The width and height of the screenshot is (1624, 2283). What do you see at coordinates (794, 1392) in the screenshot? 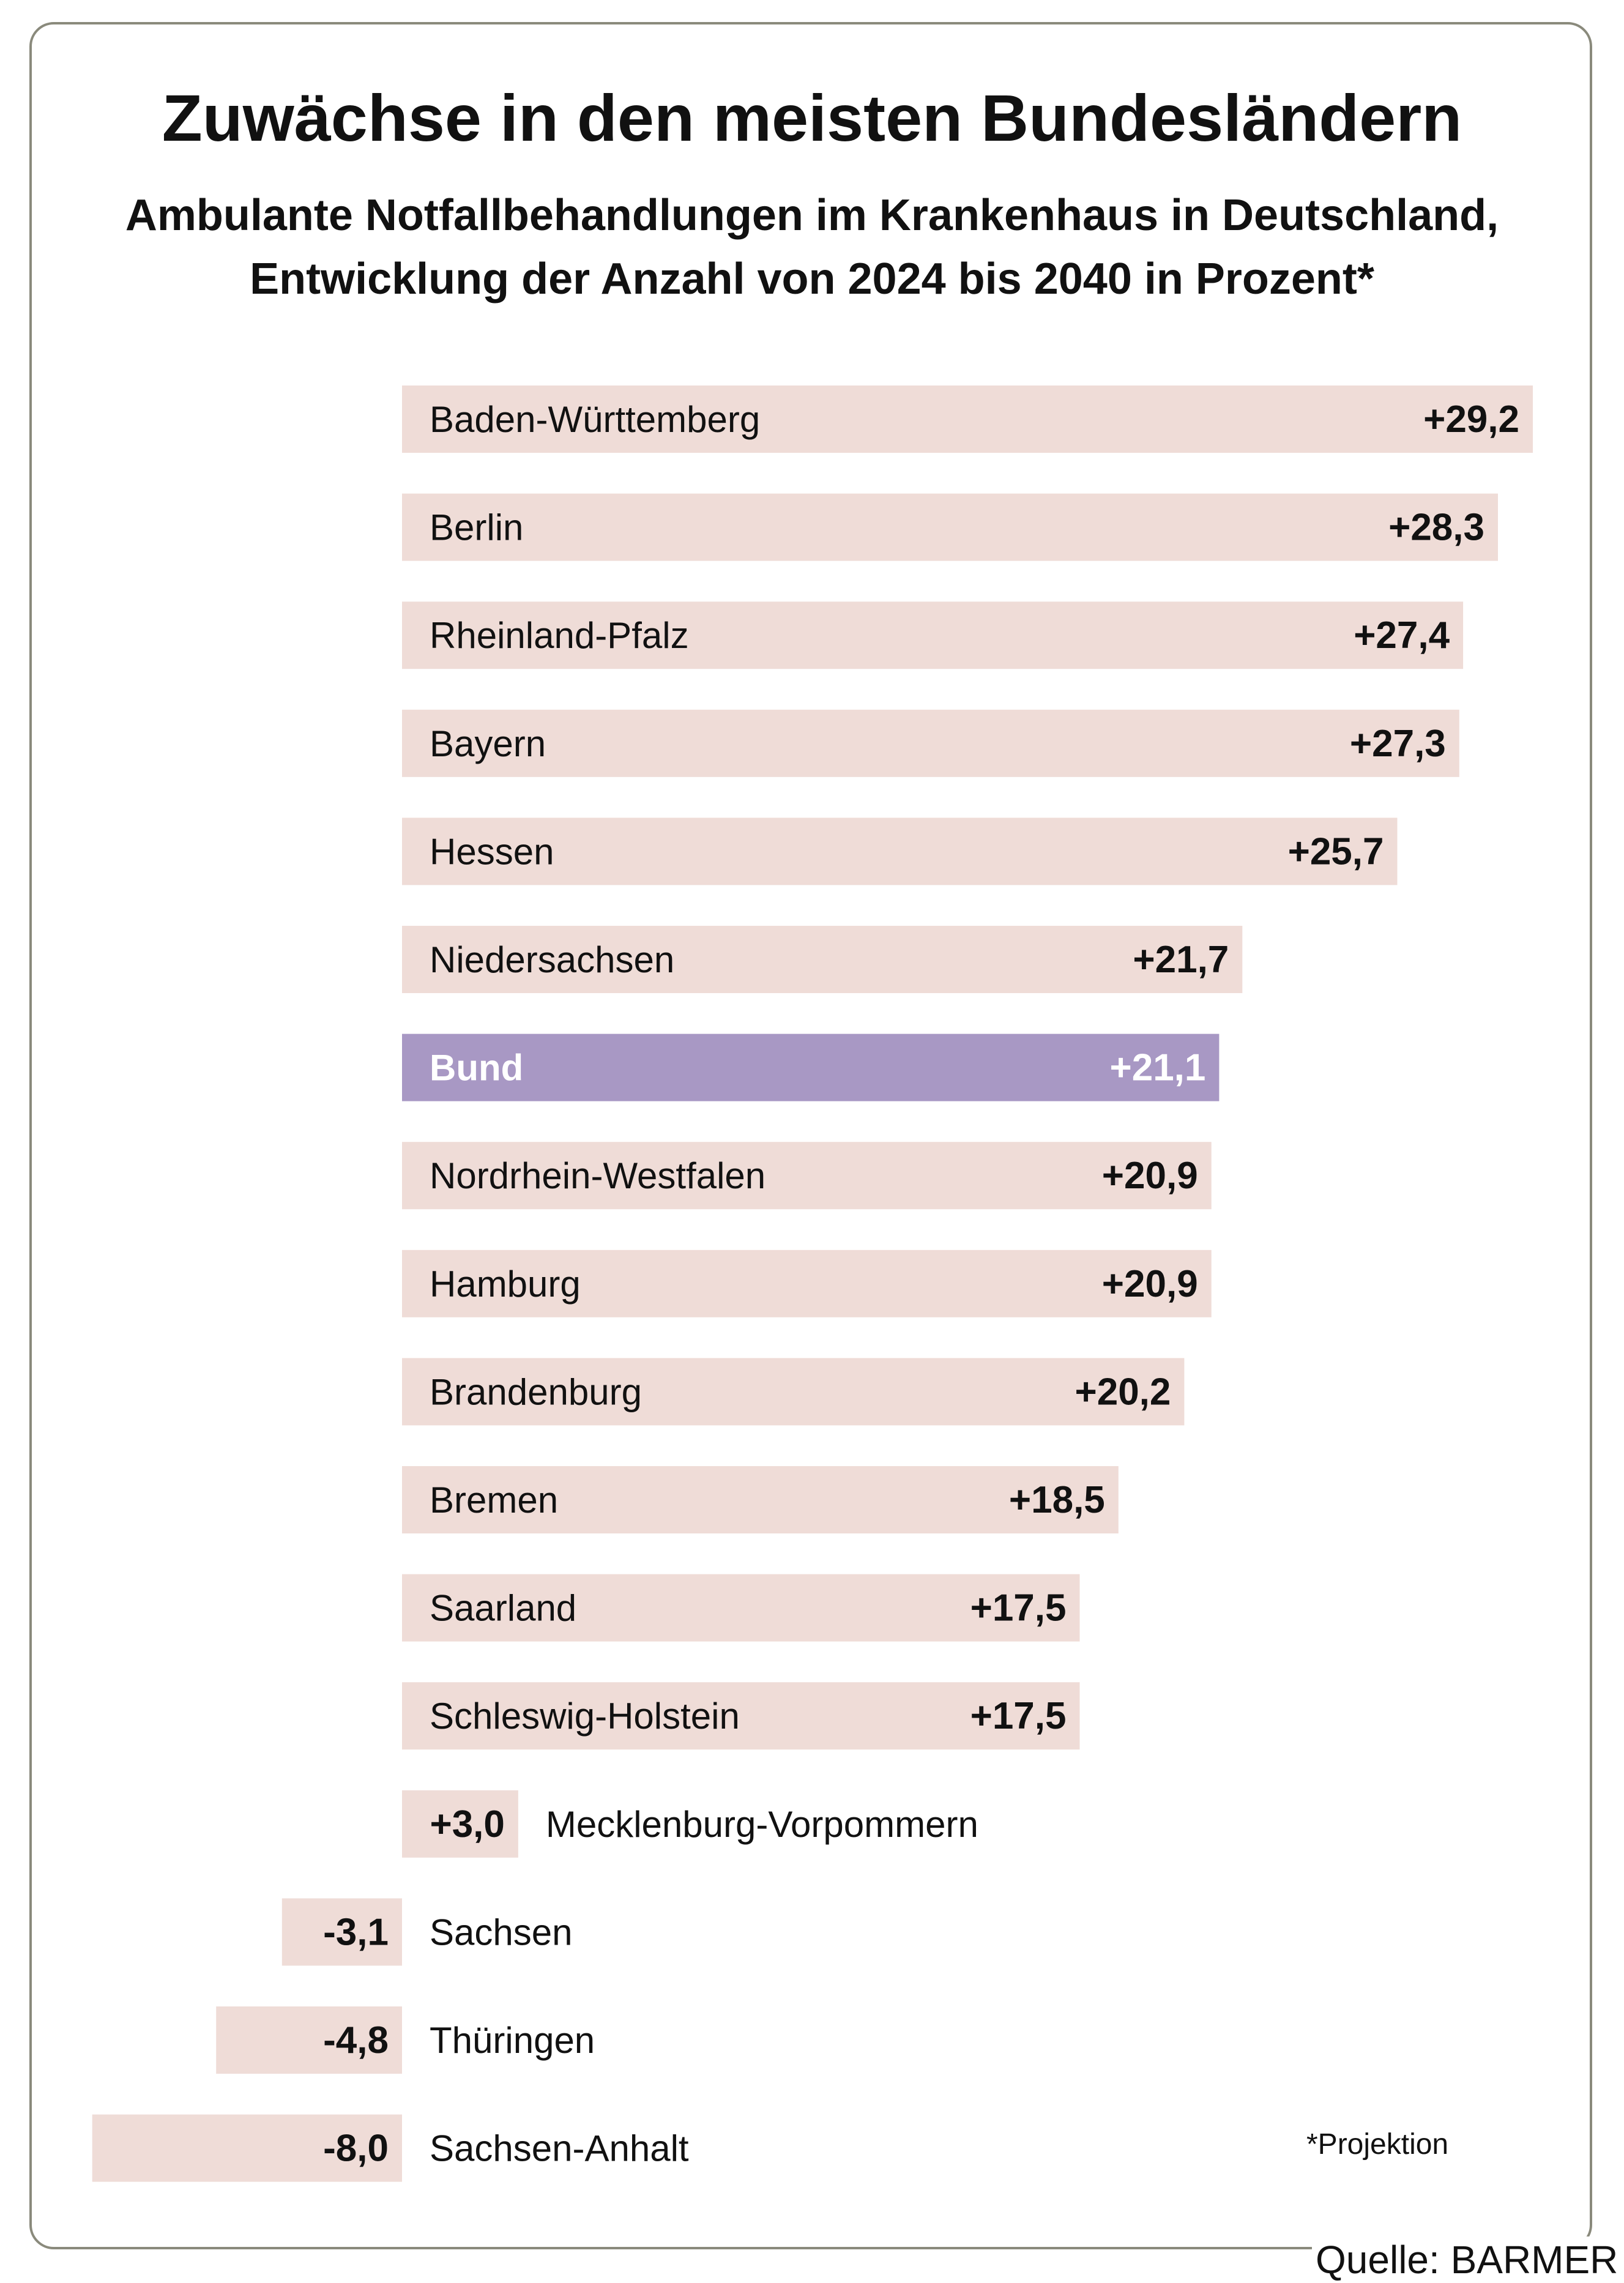
I see `bar-brandenburg` at bounding box center [794, 1392].